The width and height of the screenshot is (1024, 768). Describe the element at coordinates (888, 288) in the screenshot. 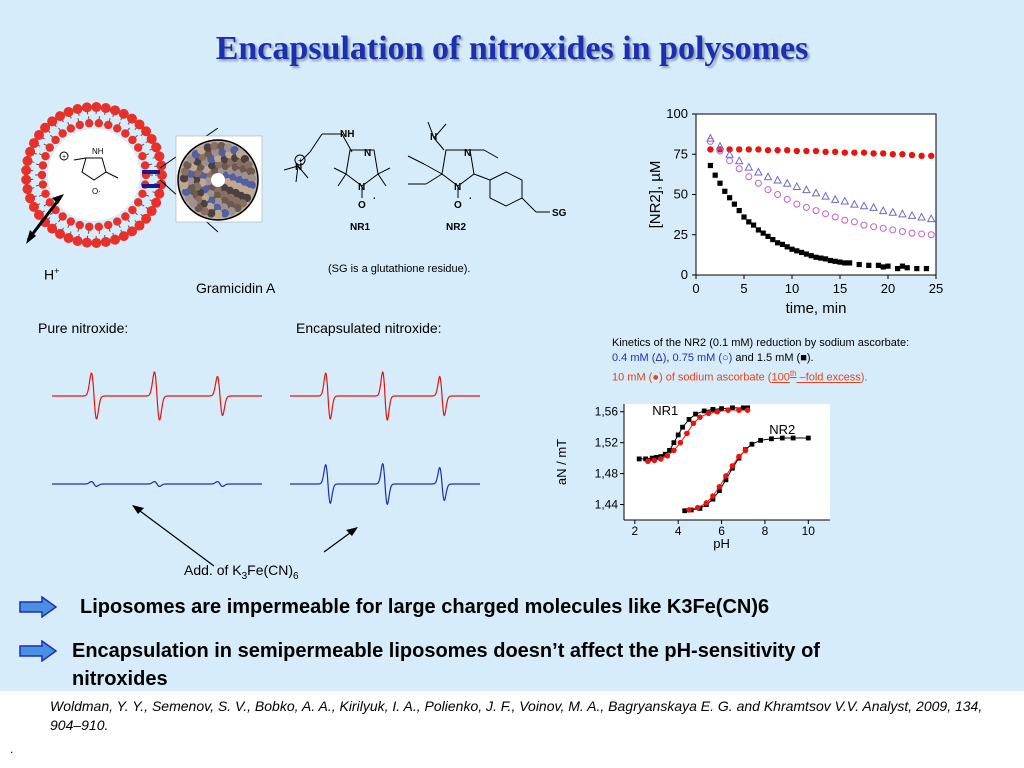

I see `x-tick-label: 20` at that location.